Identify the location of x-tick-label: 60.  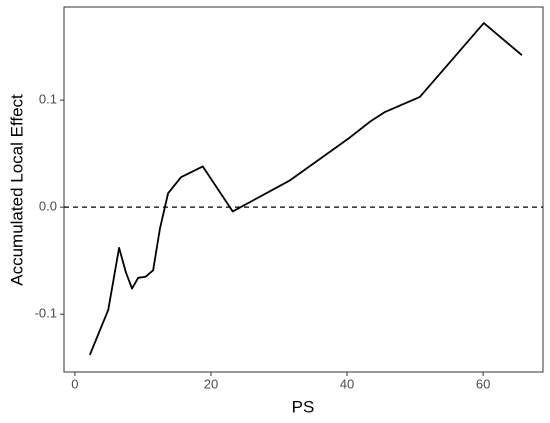
(483, 383).